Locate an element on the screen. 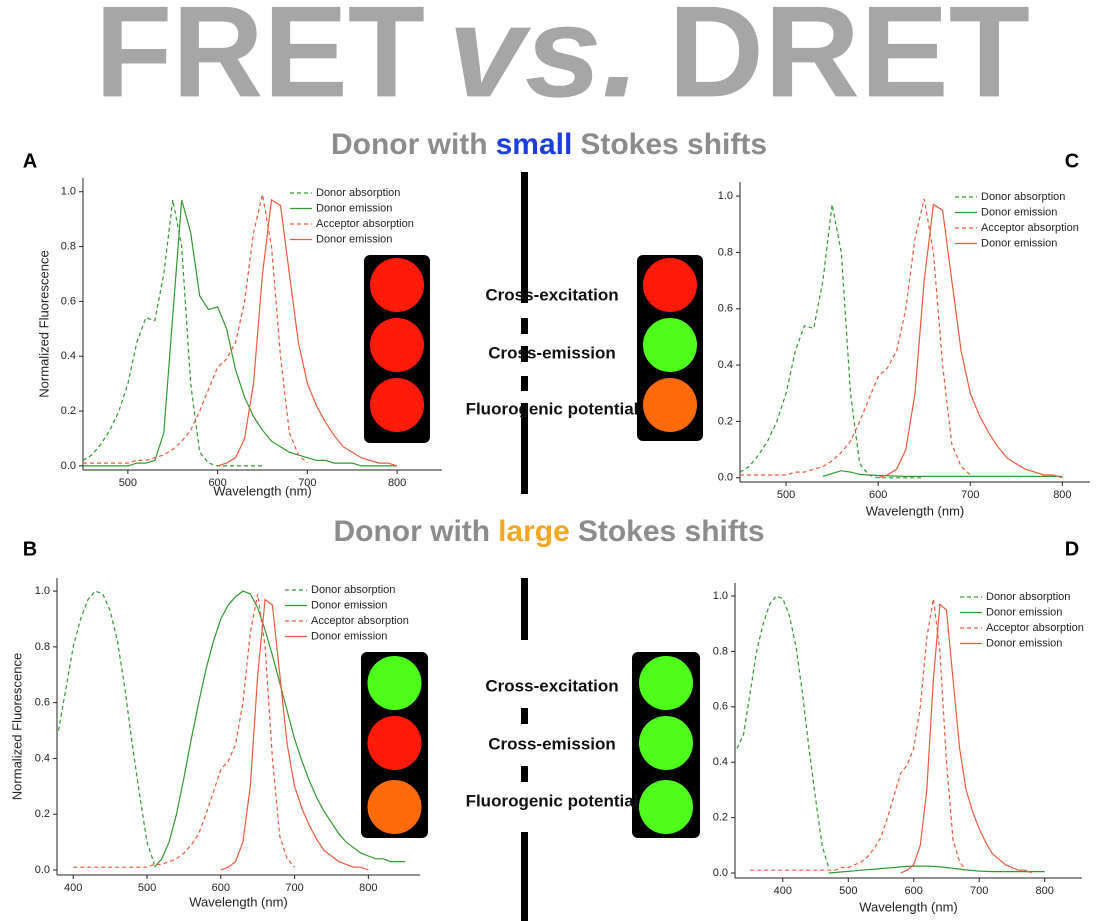 Image resolution: width=1098 pixels, height=921 pixels. title-middle: vs. is located at coordinates (544, 62).